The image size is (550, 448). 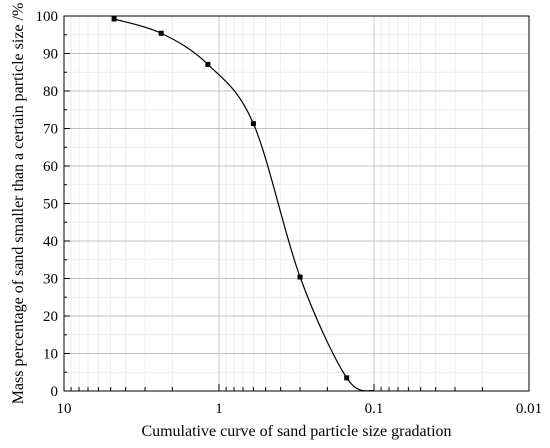 I want to click on y-tick-label: 80, so click(x=50, y=92).